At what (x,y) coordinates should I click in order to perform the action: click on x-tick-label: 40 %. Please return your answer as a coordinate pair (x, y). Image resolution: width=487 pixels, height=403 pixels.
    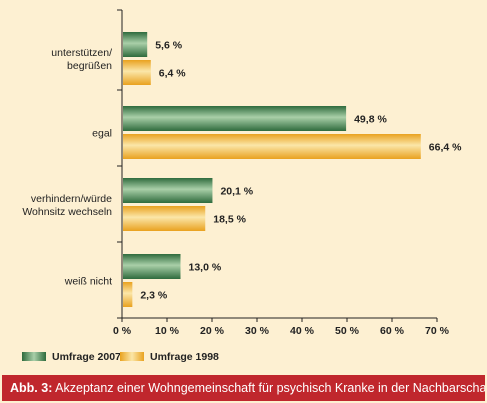
    Looking at the image, I should click on (302, 331).